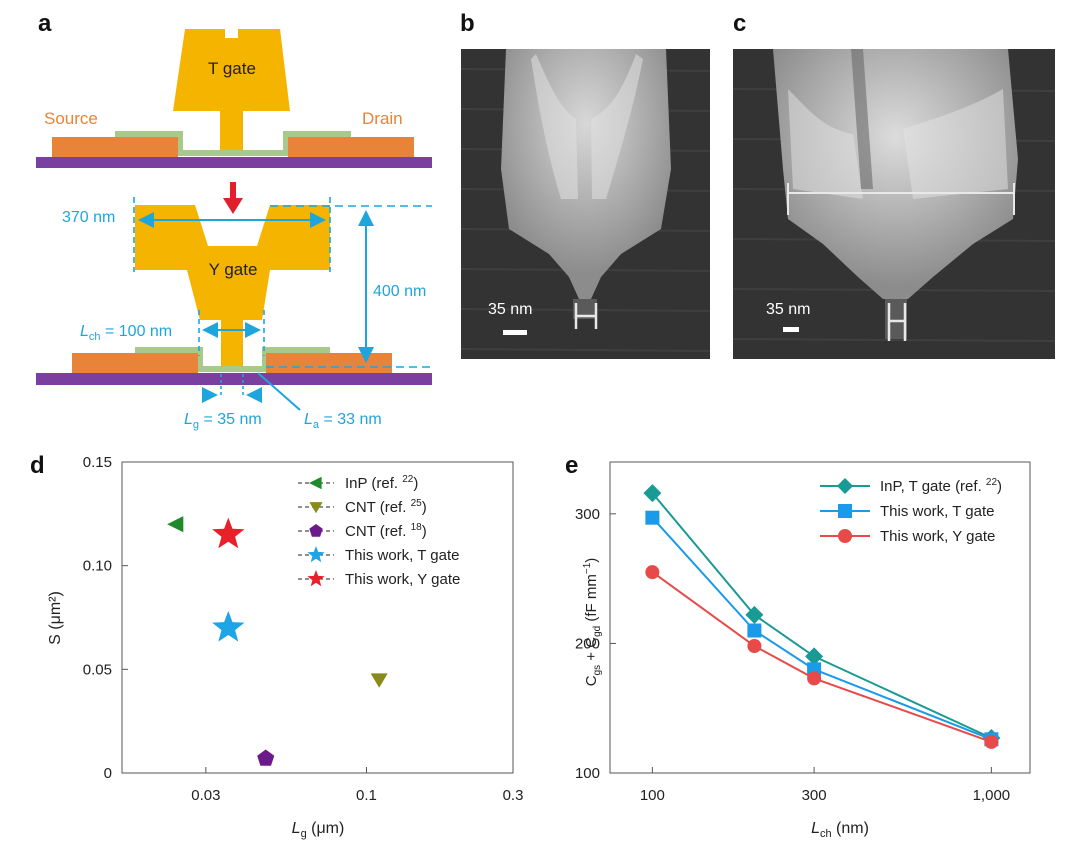 This screenshot has height=853, width=1080. What do you see at coordinates (901, 199) in the screenshot?
I see `width-marker-c` at bounding box center [901, 199].